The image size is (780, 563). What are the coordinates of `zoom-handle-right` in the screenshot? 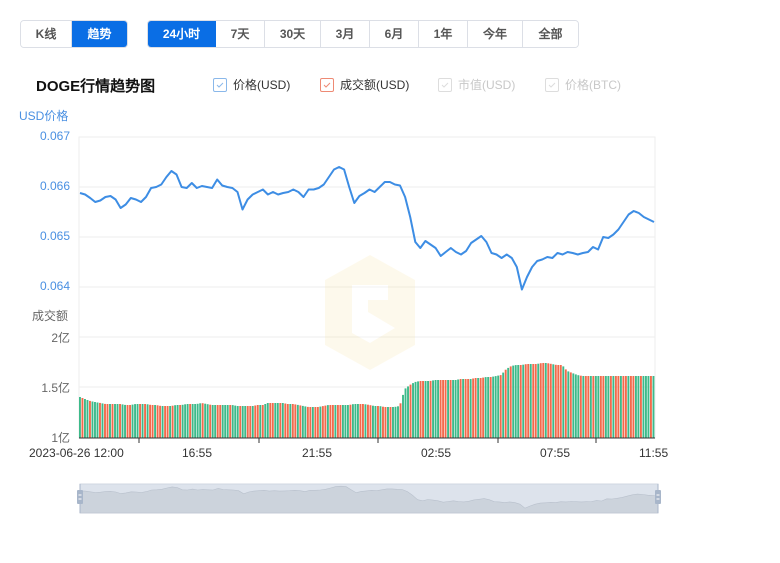 It's located at (658, 497).